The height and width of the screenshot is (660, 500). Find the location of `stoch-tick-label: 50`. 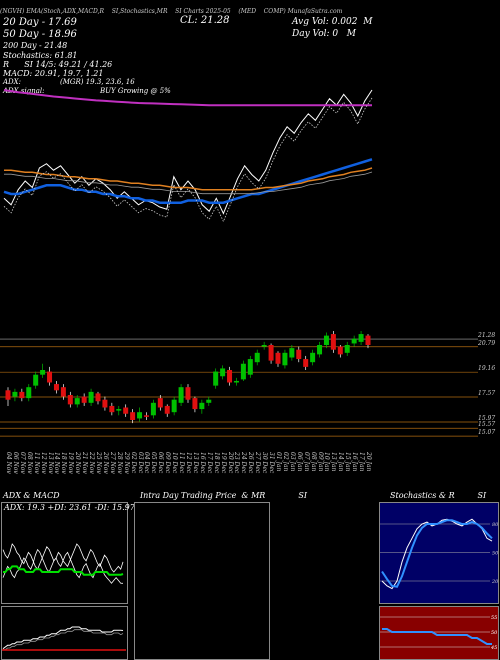

stoch-tick-label: 50 is located at coordinates (495, 554).